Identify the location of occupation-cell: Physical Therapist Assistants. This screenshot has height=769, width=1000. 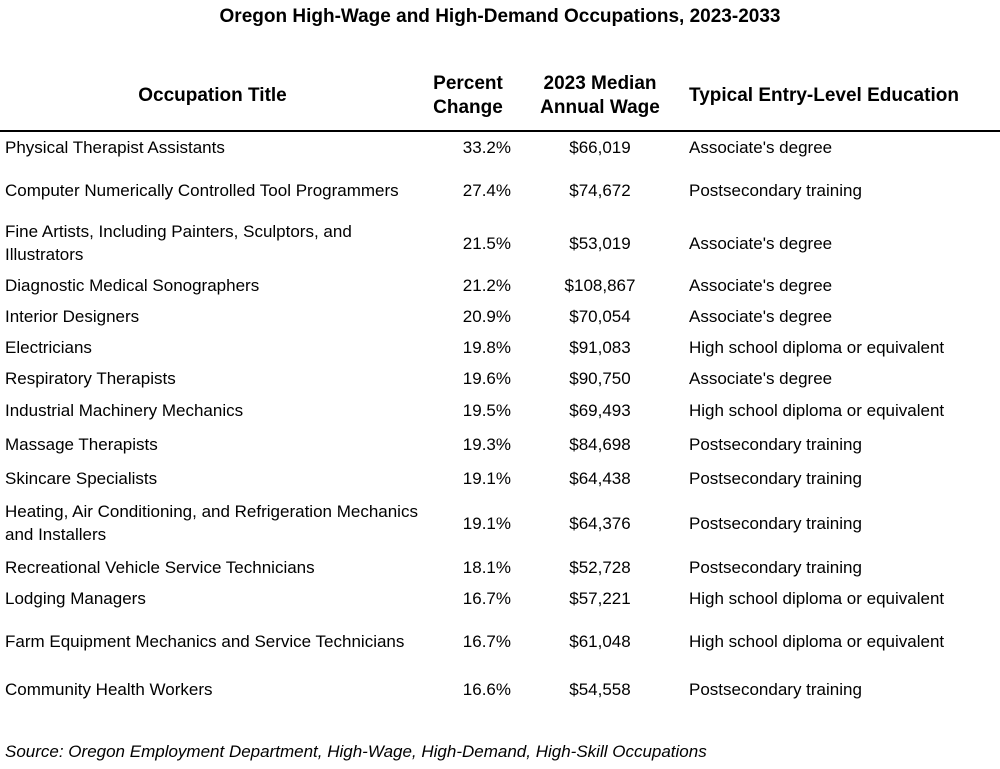
(115, 147).